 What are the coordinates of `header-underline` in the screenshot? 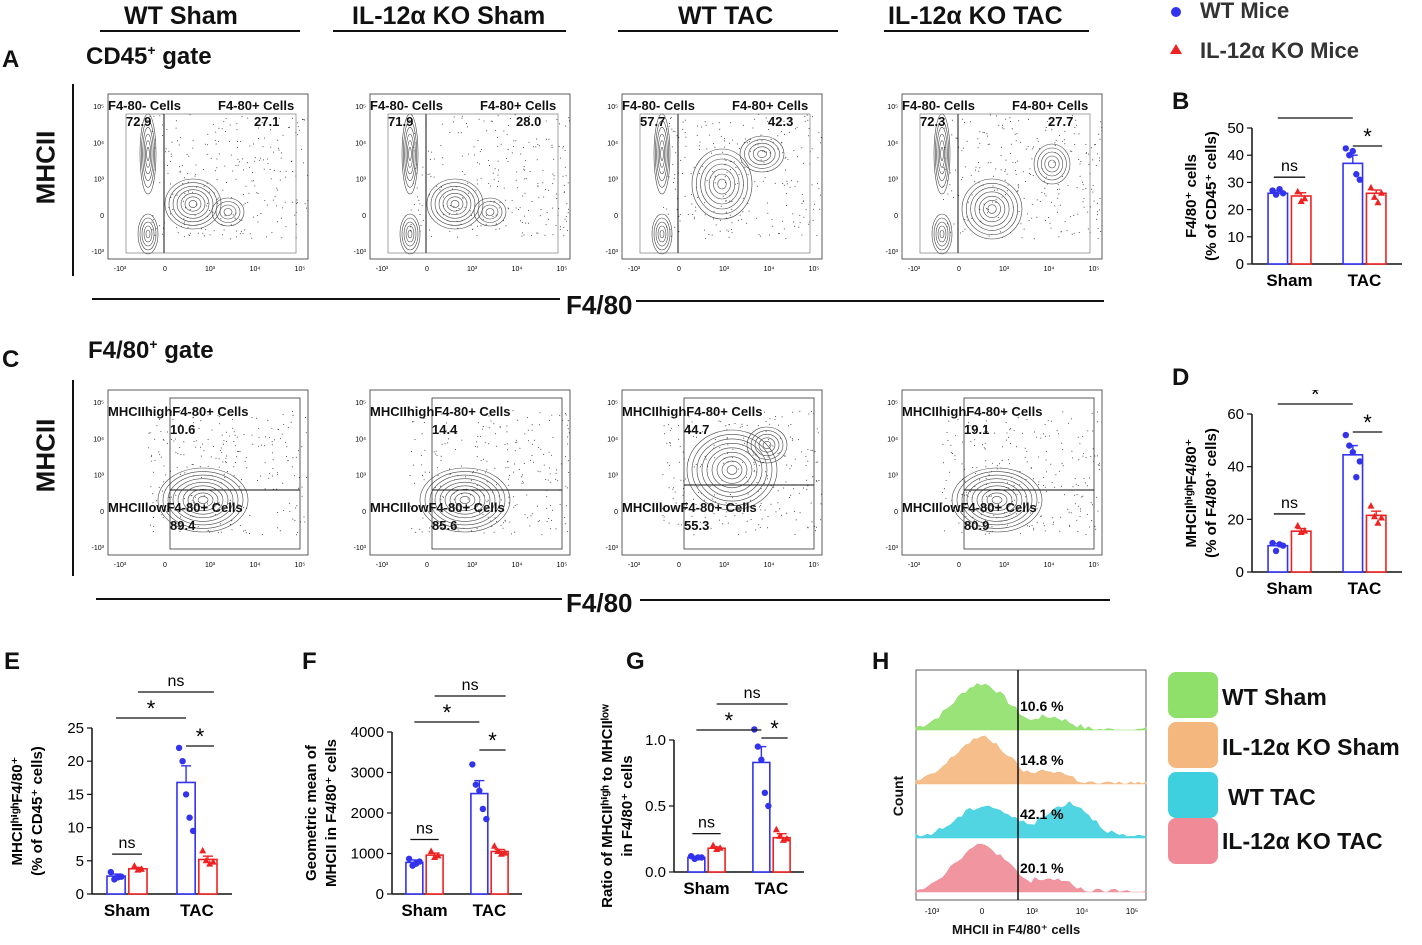 It's located at (728, 31).